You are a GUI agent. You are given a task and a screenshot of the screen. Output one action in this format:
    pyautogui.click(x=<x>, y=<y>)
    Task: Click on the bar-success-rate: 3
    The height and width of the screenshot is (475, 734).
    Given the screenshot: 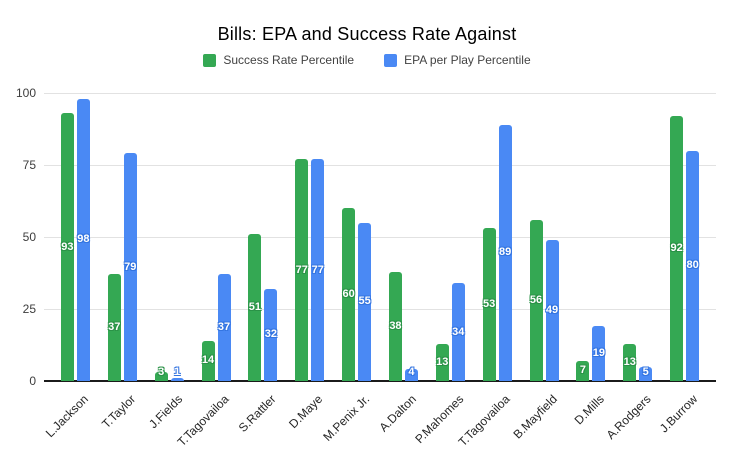 What is the action you would take?
    pyautogui.click(x=161, y=373)
    